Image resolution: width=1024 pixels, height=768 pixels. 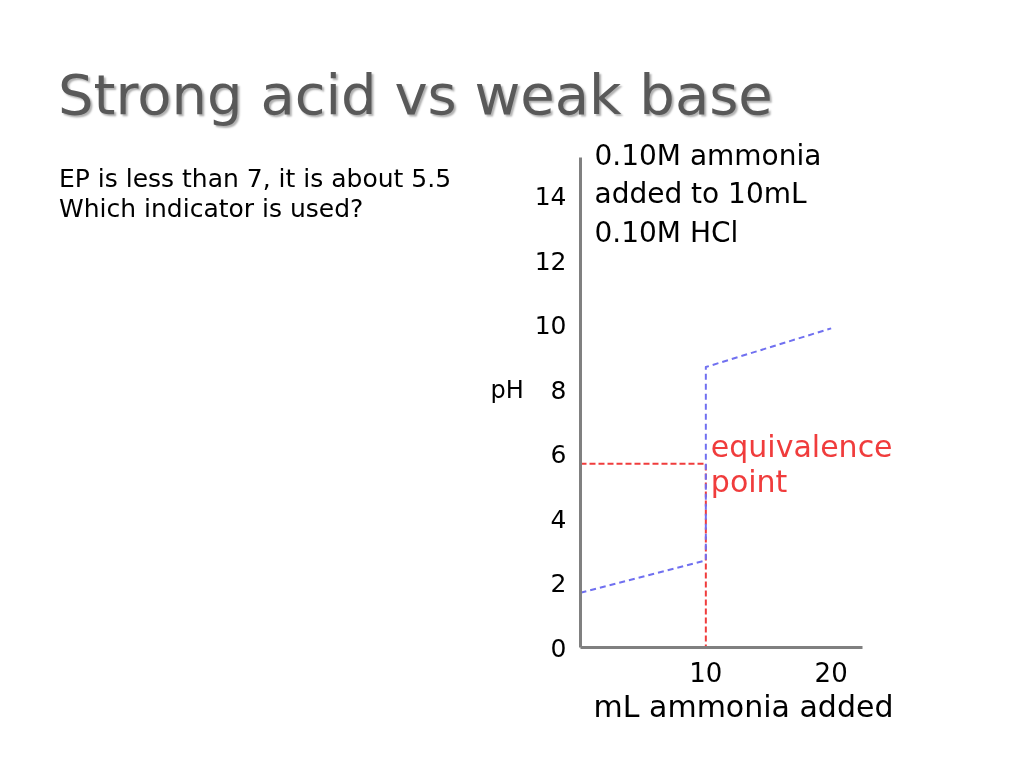 What do you see at coordinates (801, 463) in the screenshot?
I see `annotation: equivalence point` at bounding box center [801, 463].